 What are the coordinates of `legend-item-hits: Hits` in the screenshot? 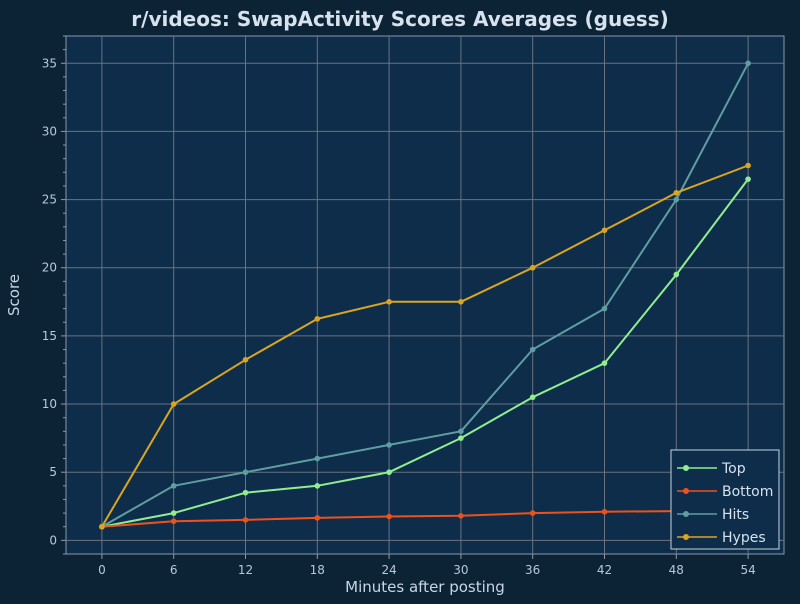 It's located at (713, 515).